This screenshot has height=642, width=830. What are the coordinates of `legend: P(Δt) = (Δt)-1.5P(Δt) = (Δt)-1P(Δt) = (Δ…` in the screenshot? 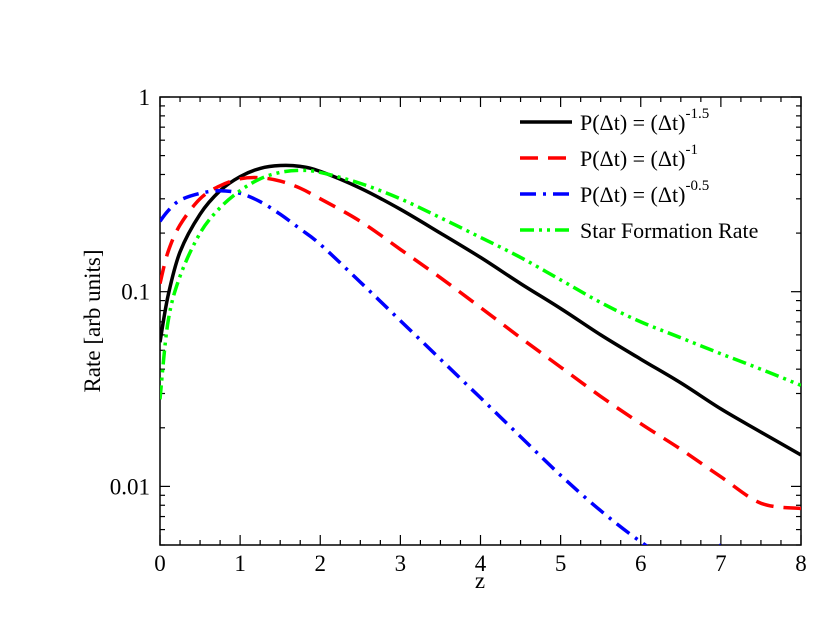 It's located at (639, 174).